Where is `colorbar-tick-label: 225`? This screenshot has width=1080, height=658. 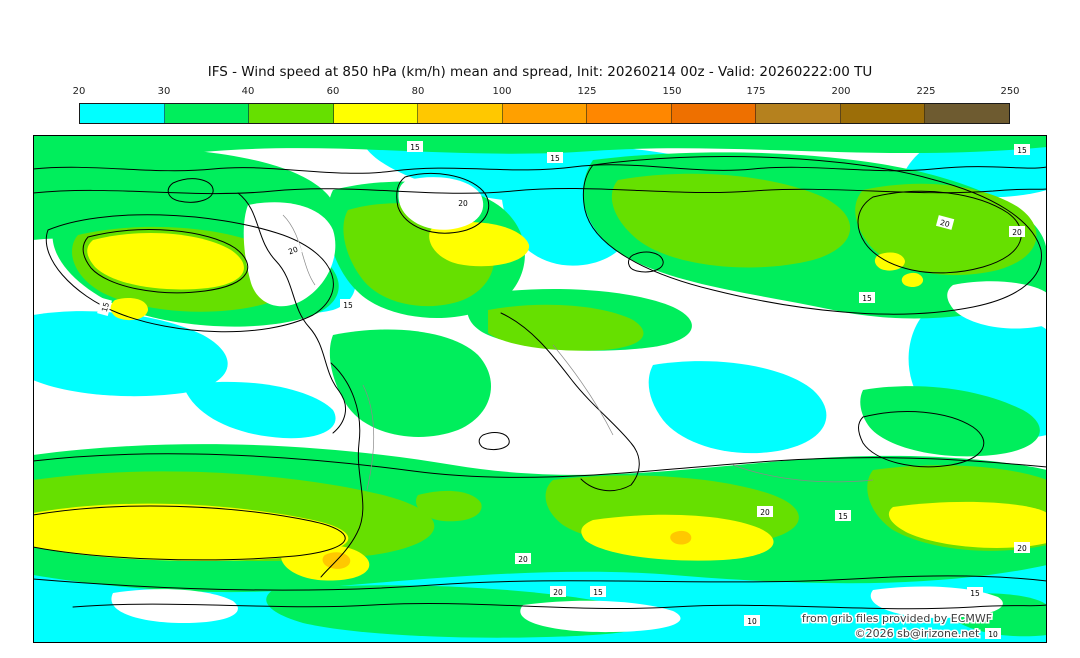 colorbar-tick-label: 225 is located at coordinates (926, 91).